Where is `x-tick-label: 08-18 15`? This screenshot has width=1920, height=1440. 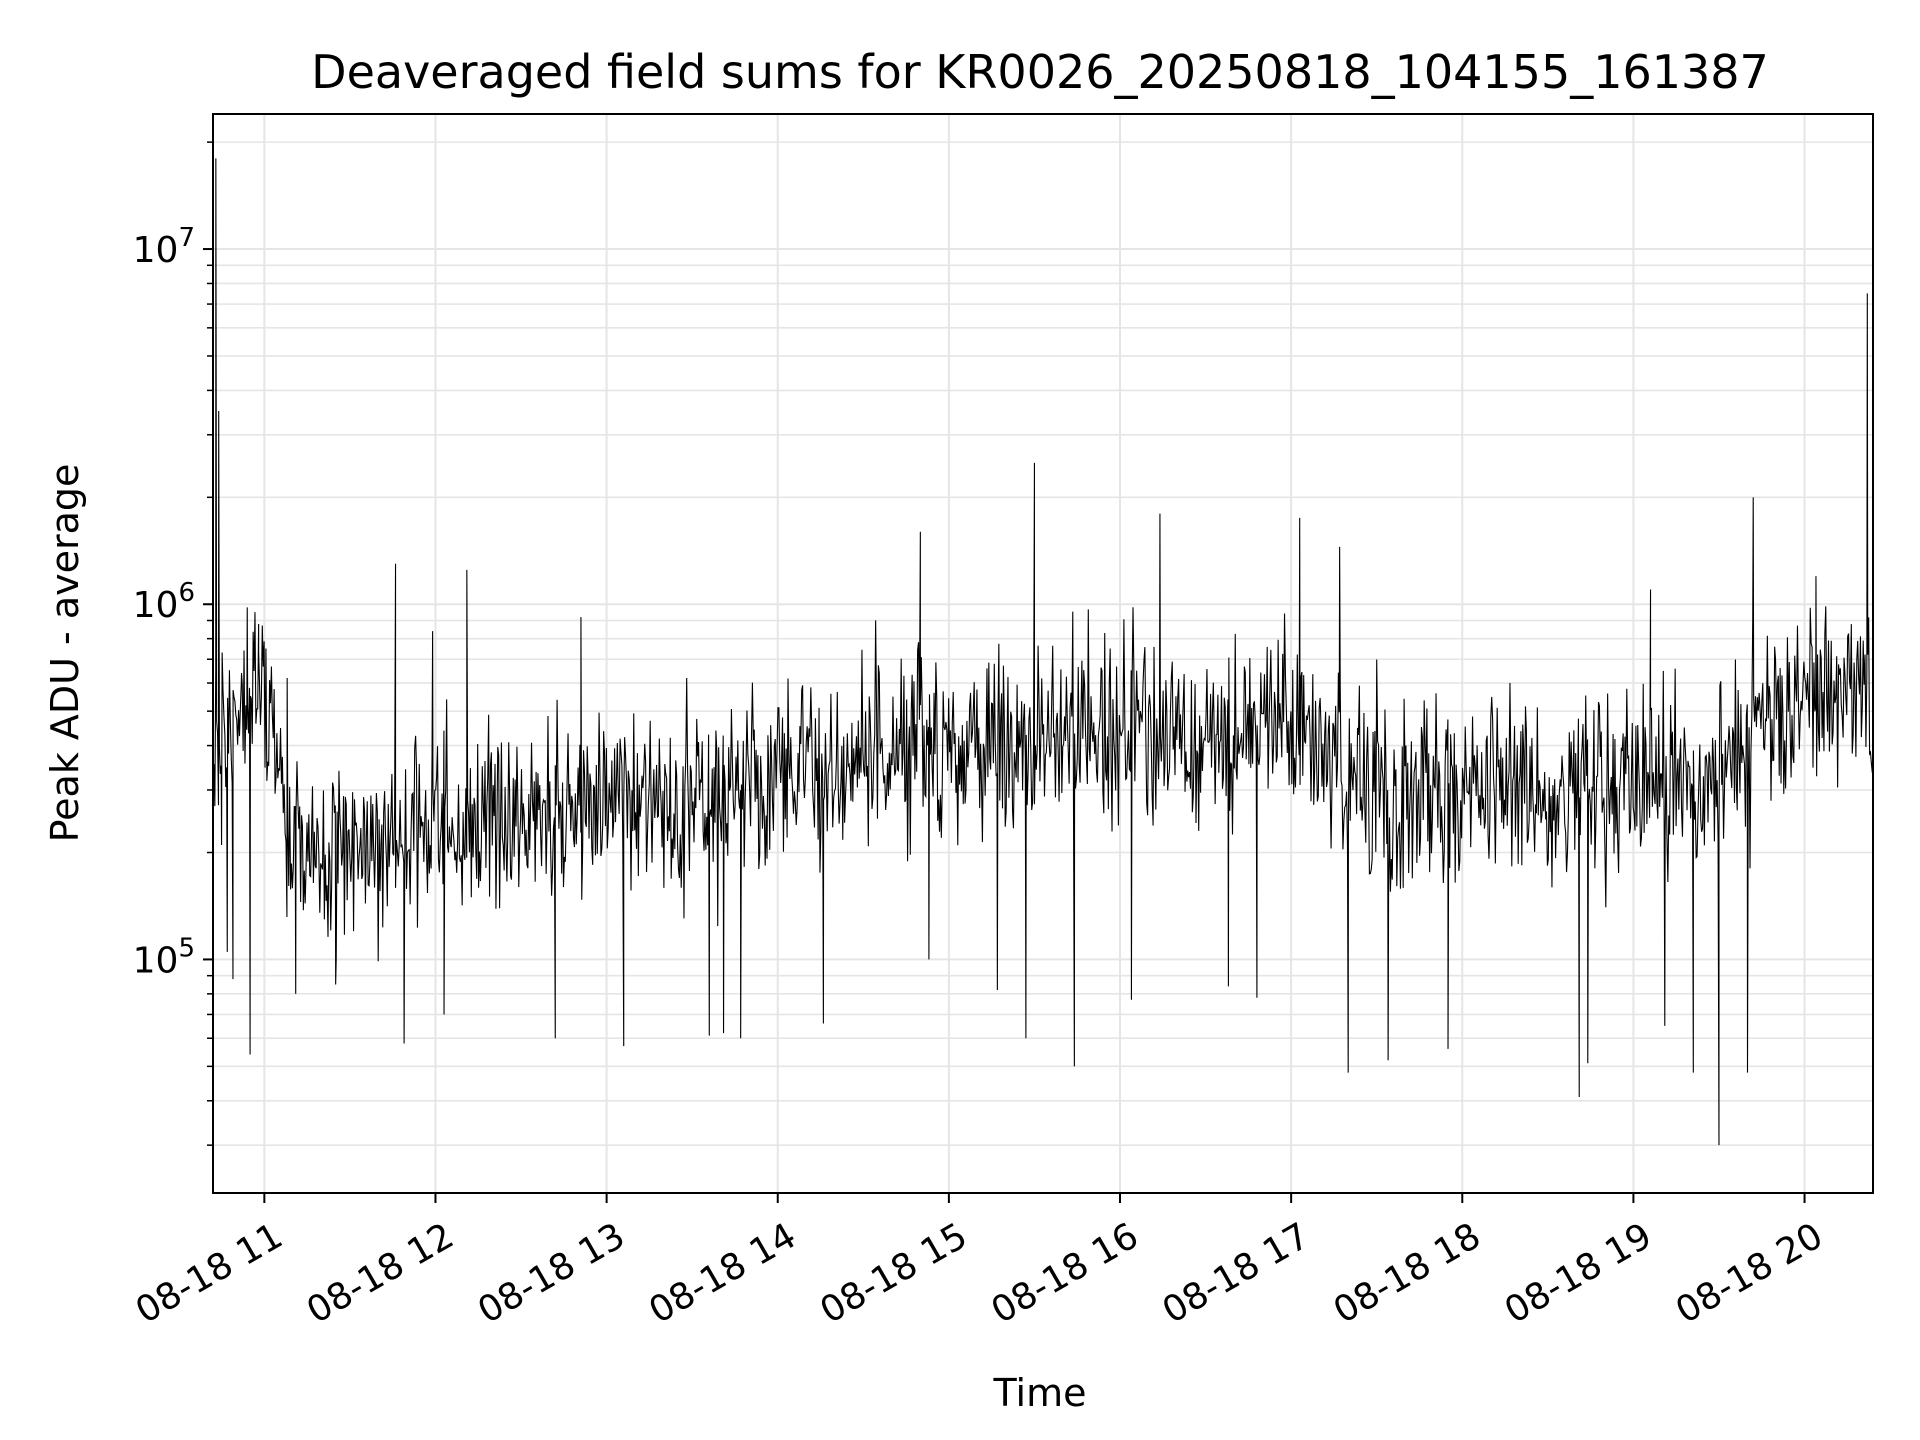
x-tick-label: 08-18 15 is located at coordinates (893, 1273).